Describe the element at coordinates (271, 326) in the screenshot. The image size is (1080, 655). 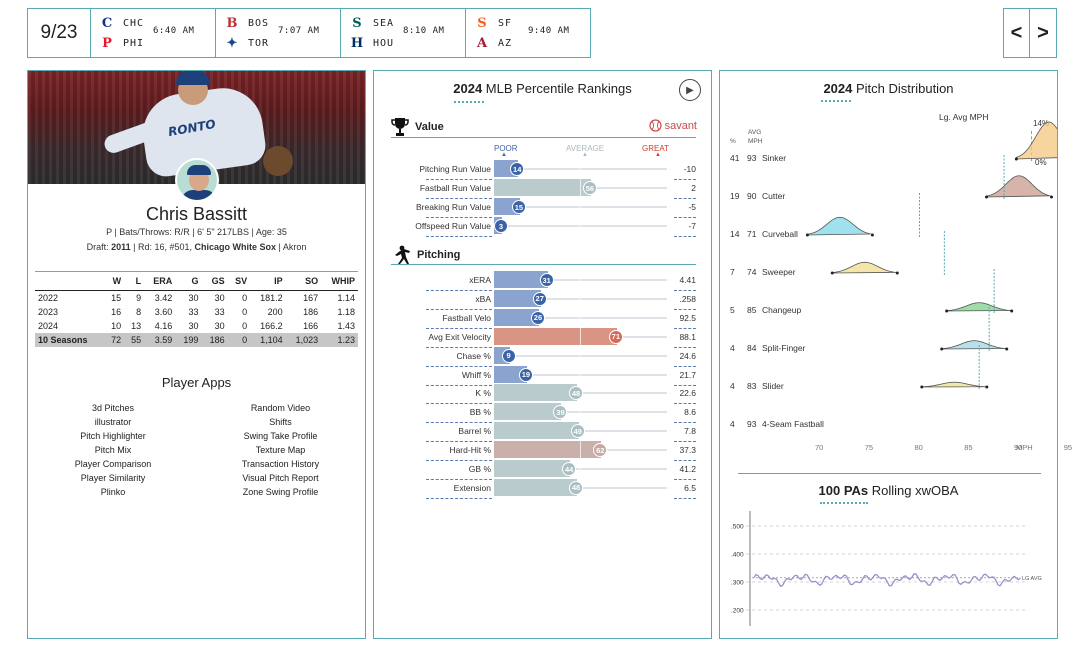
I see `stats-cell: 166.2` at that location.